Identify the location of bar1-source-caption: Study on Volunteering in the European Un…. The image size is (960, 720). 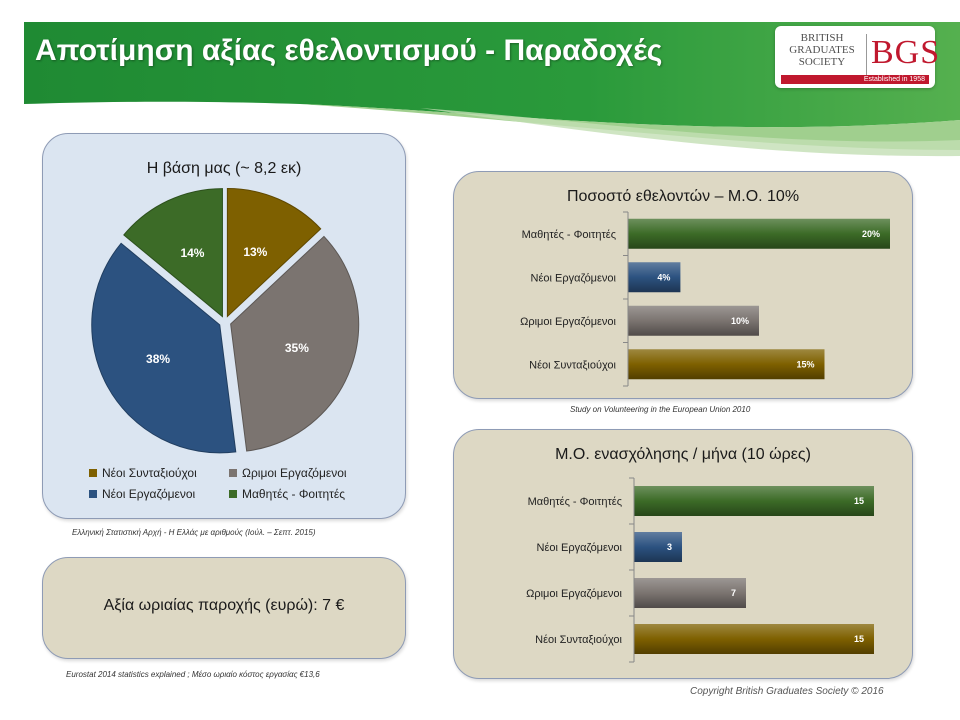
(660, 409).